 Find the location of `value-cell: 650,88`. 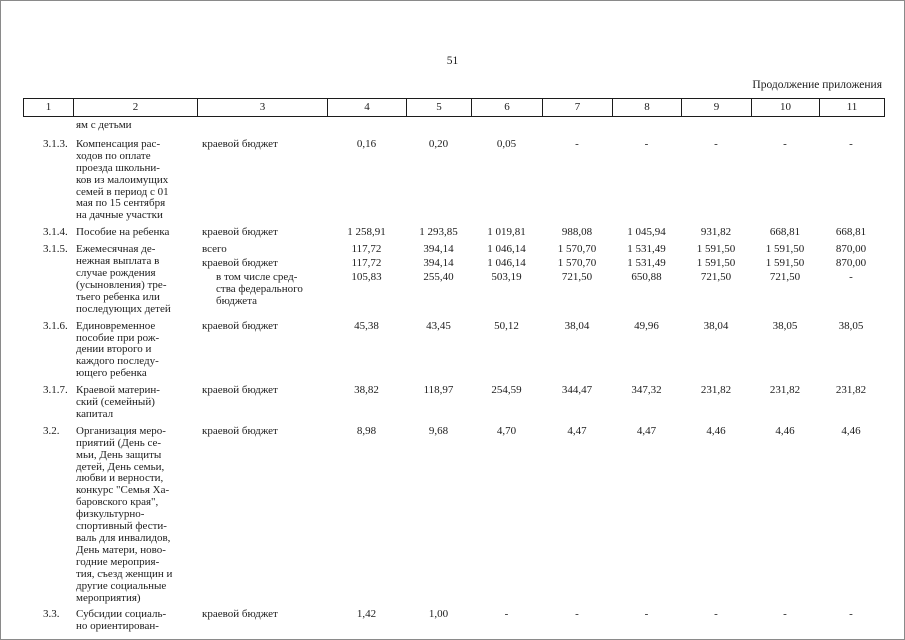

value-cell: 650,88 is located at coordinates (646, 276).